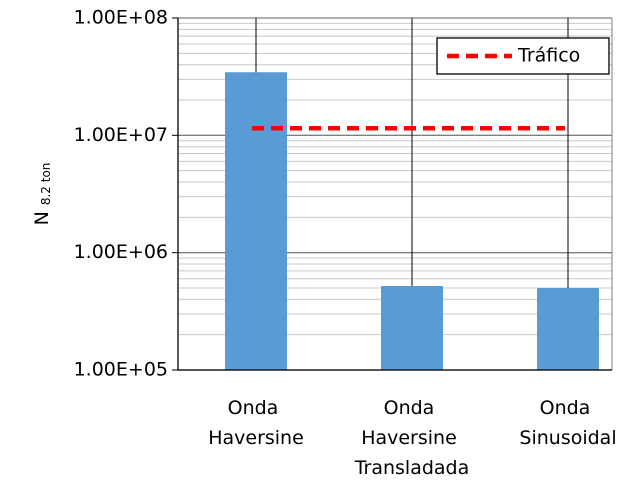 The width and height of the screenshot is (631, 484). What do you see at coordinates (46, 184) in the screenshot?
I see `y-label-sub: 8.2 ton` at bounding box center [46, 184].